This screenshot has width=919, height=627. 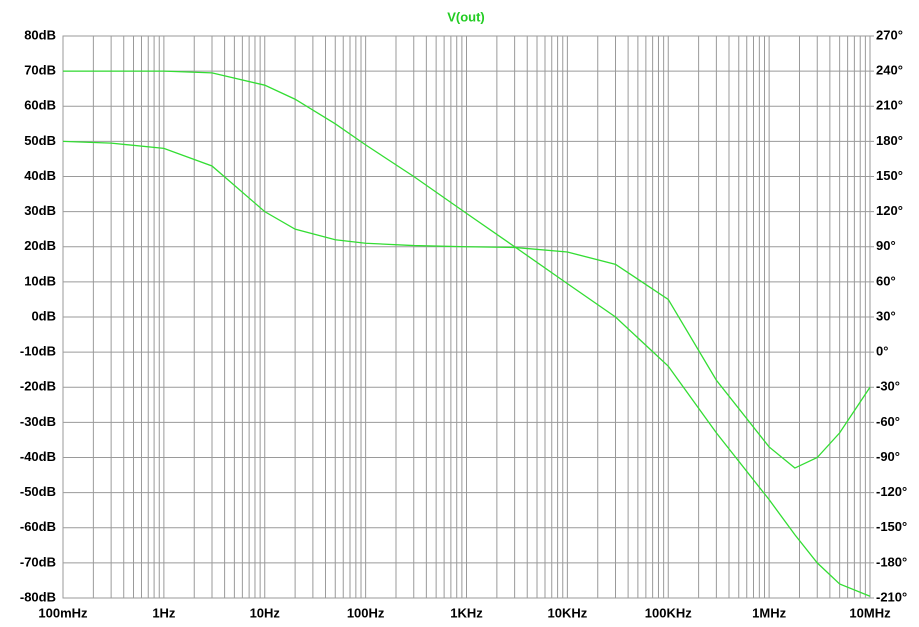 I want to click on y-tick-label: -10dB, so click(x=38, y=351).